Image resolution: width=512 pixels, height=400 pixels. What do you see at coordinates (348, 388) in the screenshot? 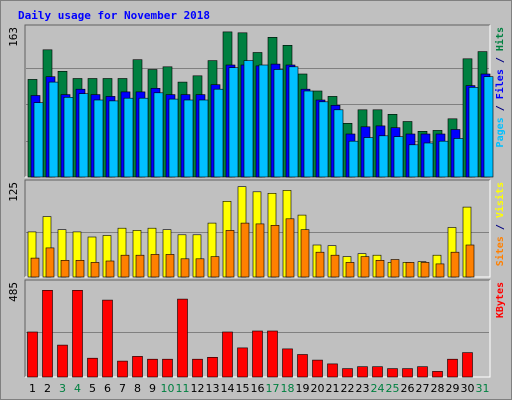
I see `x-tick-label: 22` at bounding box center [348, 388].